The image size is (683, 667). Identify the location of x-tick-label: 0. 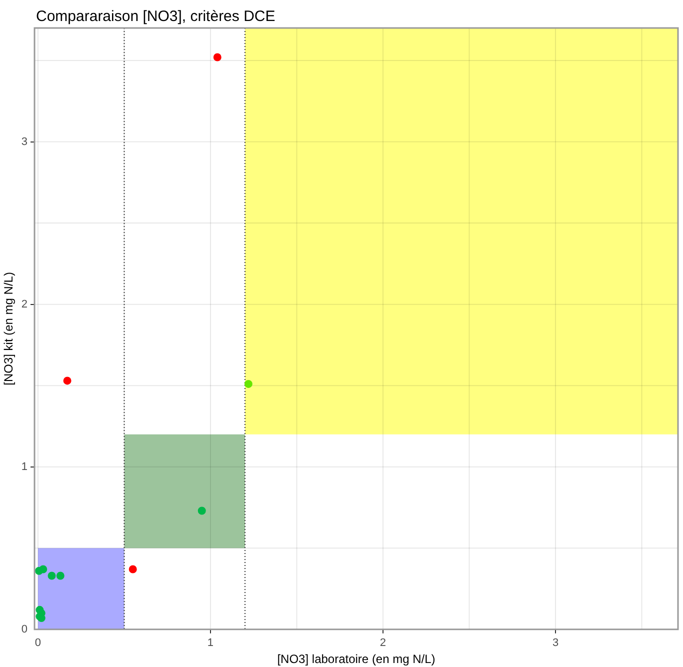
(38, 643).